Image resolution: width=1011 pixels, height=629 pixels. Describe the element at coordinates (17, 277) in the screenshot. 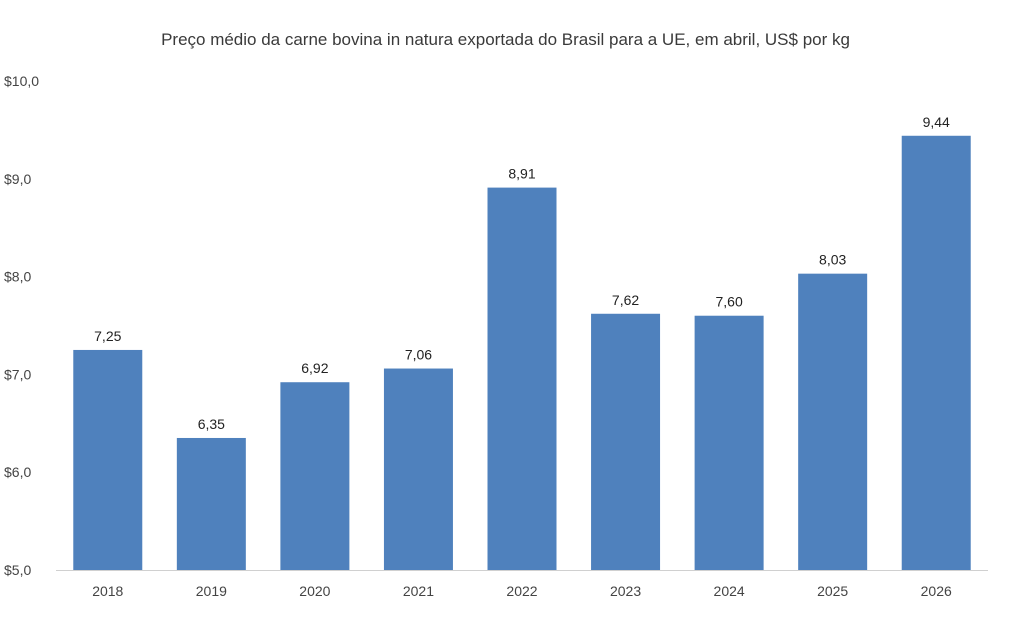

I see `y-tick-label: $8,0` at that location.